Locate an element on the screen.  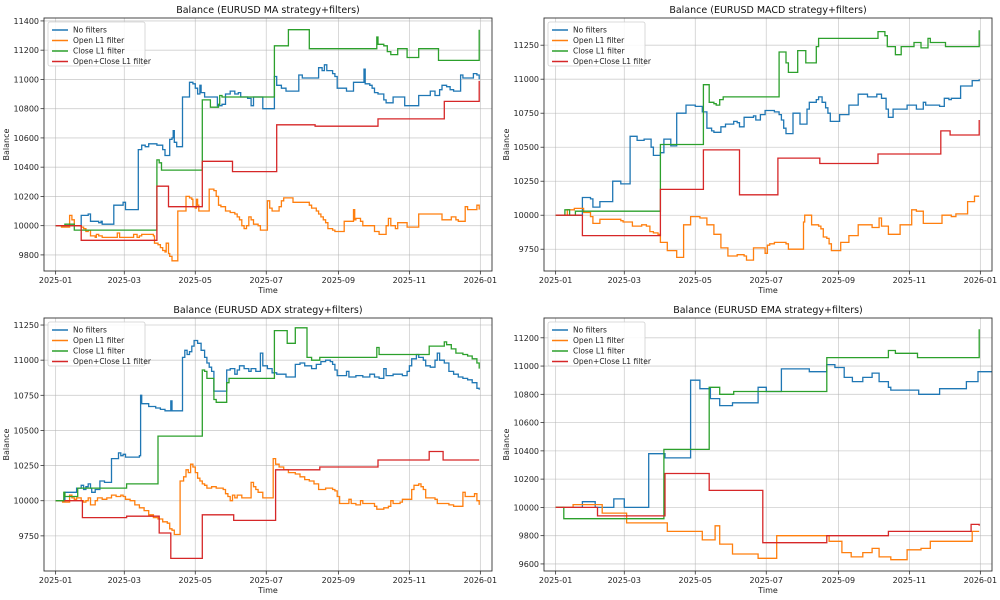
y-tick-label: 11400 is located at coordinates (26, 21).